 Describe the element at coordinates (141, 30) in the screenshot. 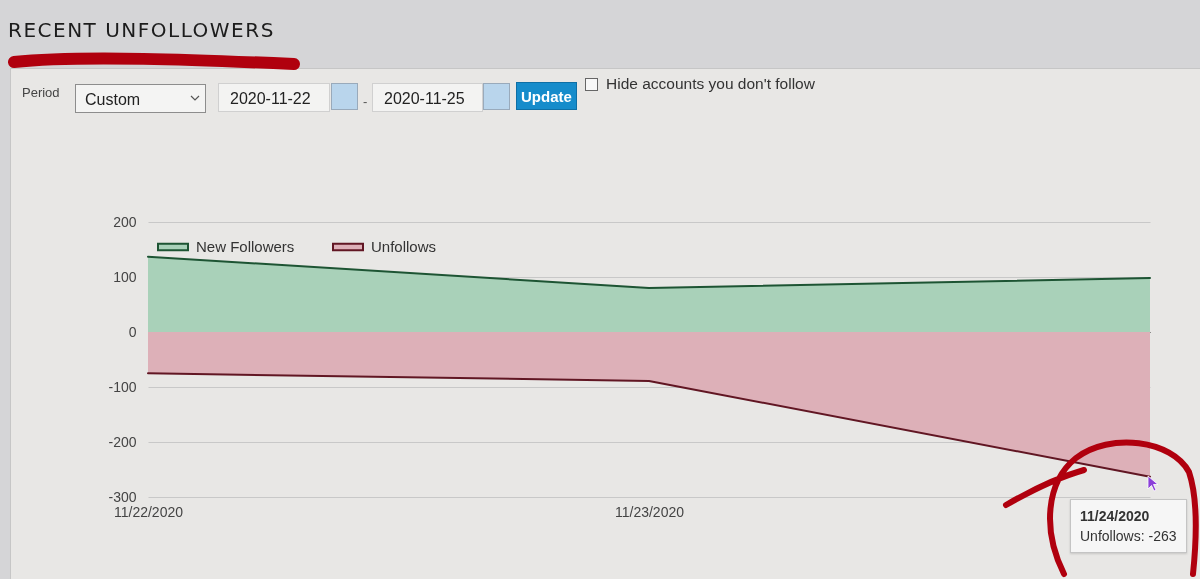

I see `chart-title: RECENT UNFOLLOWERS` at that location.